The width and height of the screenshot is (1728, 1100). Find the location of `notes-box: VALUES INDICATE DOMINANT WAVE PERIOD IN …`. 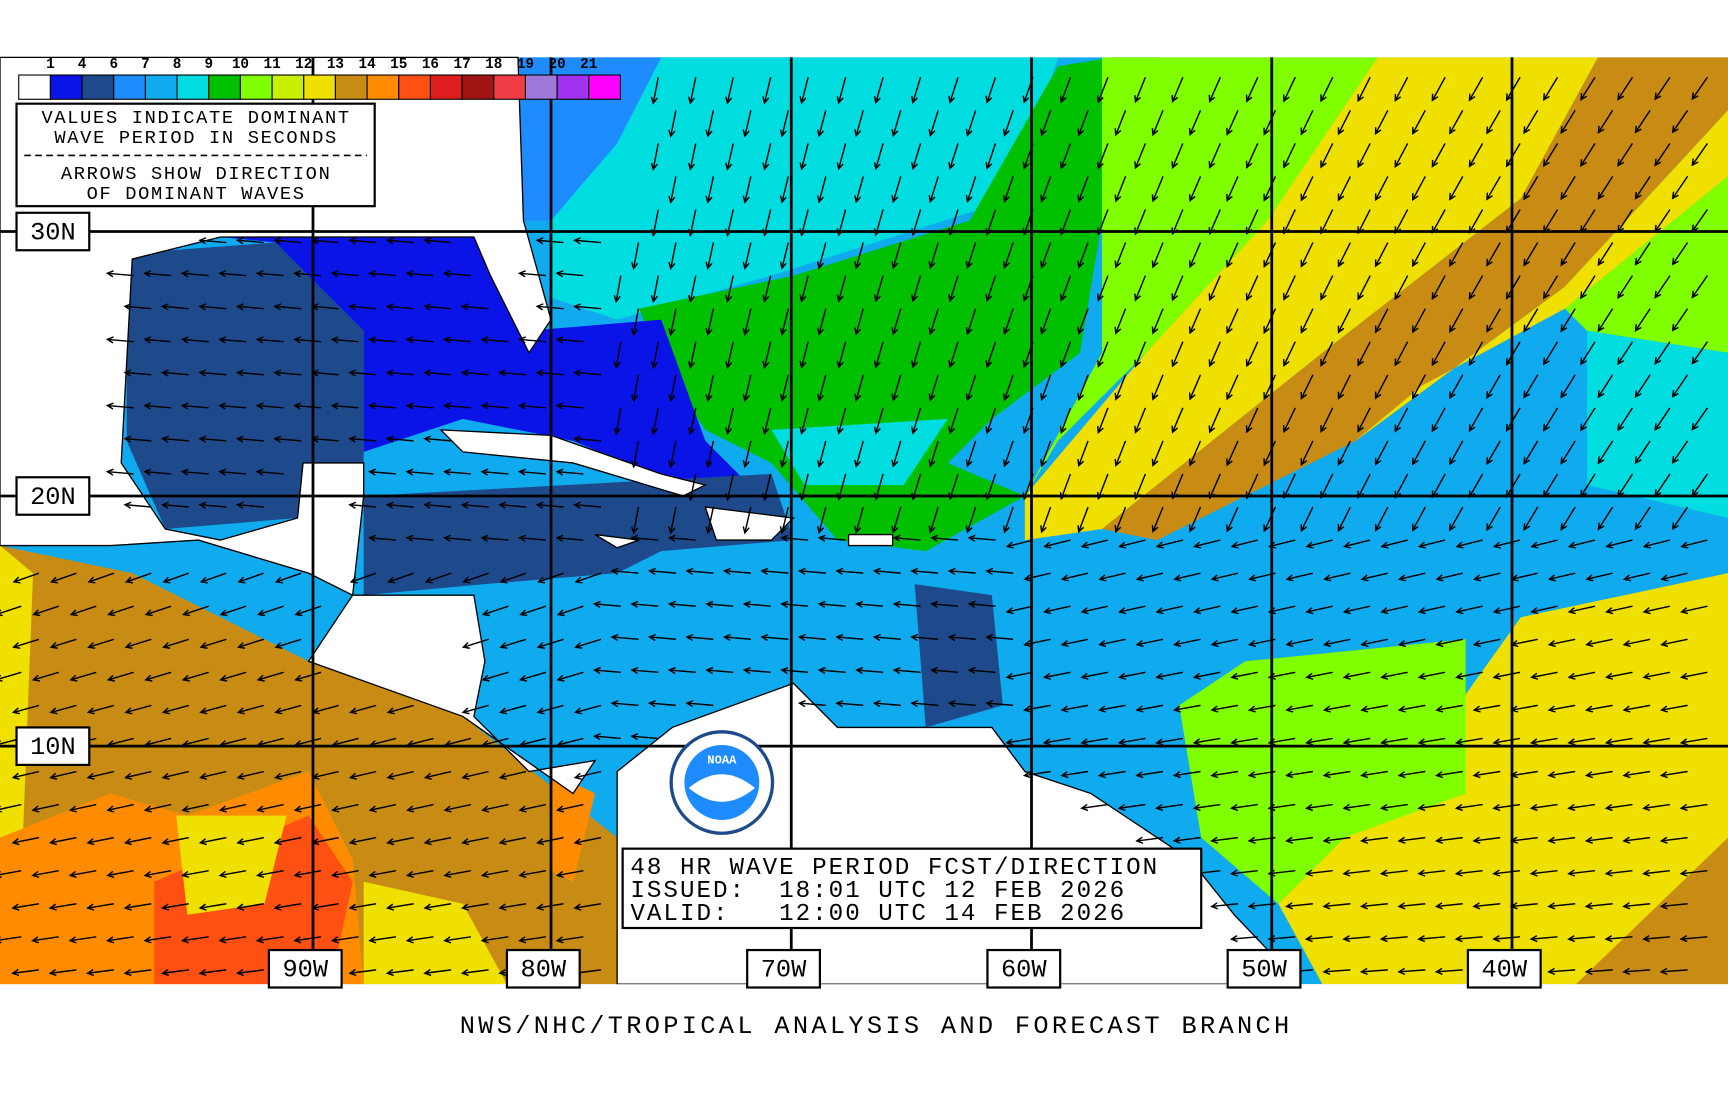

notes-box: VALUES INDICATE DOMINANT WAVE PERIOD IN … is located at coordinates (195, 155).